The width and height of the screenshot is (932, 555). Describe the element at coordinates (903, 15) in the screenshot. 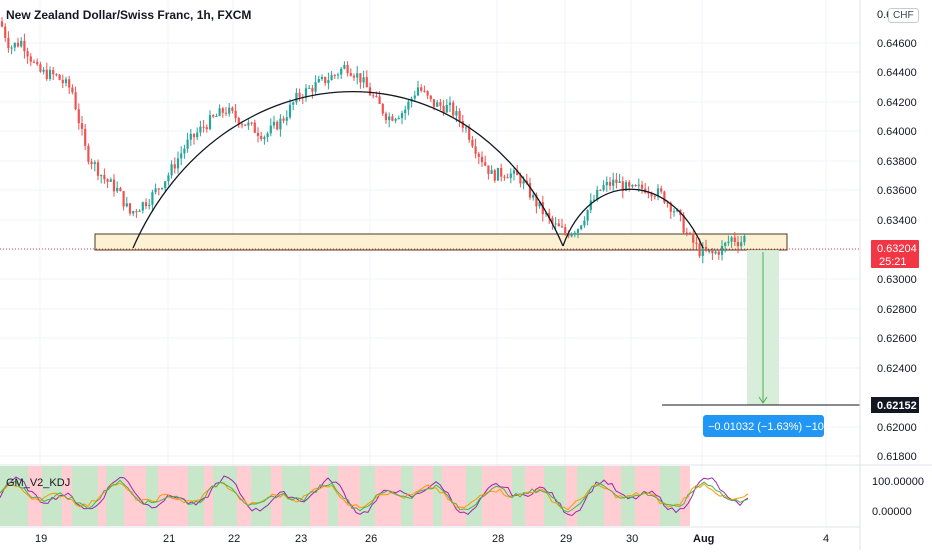

I see `currency-badge: CHF` at that location.